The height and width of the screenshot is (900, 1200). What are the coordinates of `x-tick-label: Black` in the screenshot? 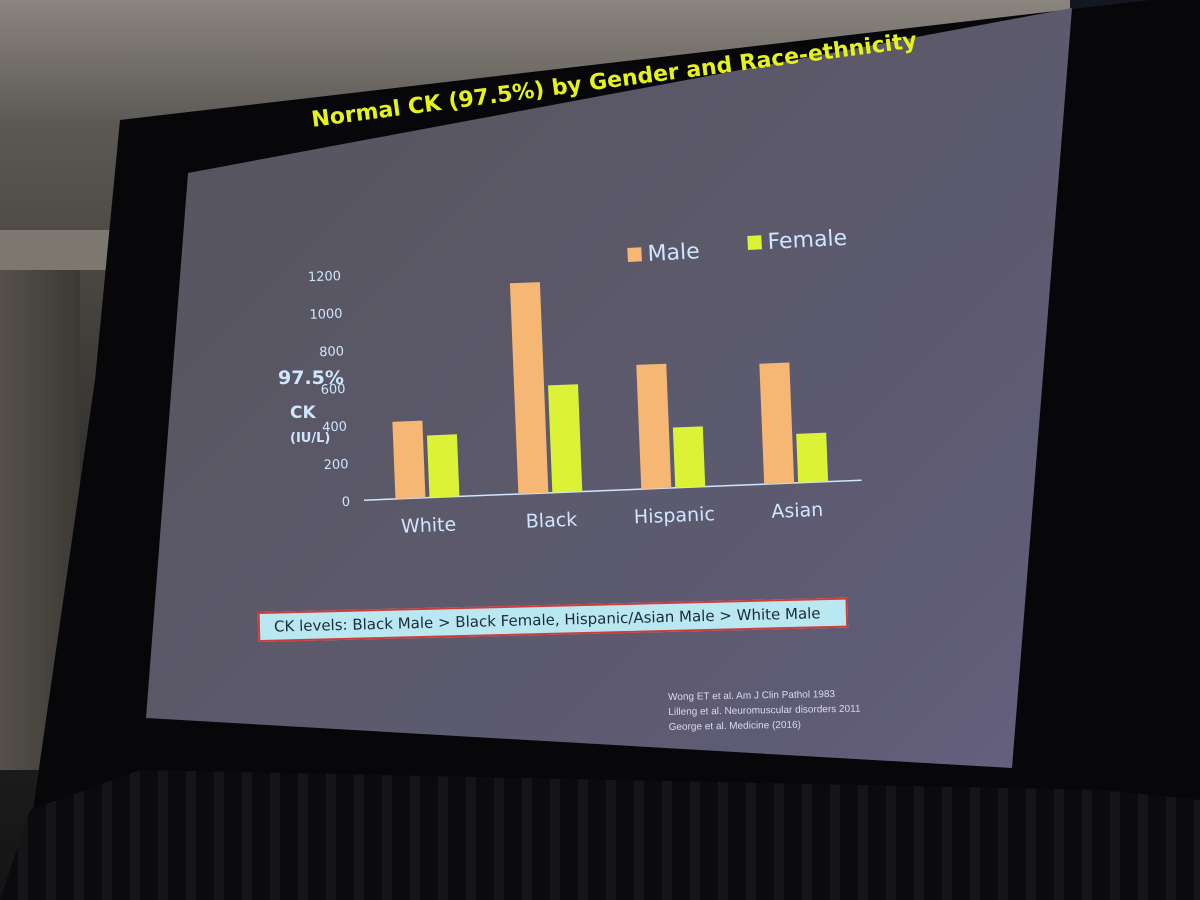 It's located at (551, 521).